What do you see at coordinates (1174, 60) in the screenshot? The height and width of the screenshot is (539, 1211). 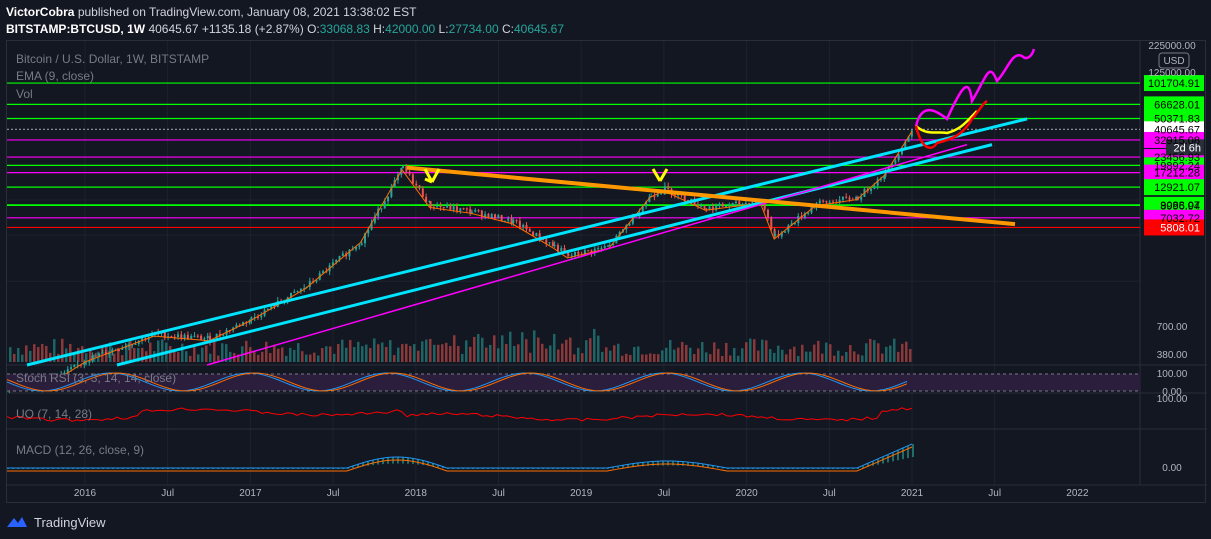 I see `currency-badge` at bounding box center [1174, 60].